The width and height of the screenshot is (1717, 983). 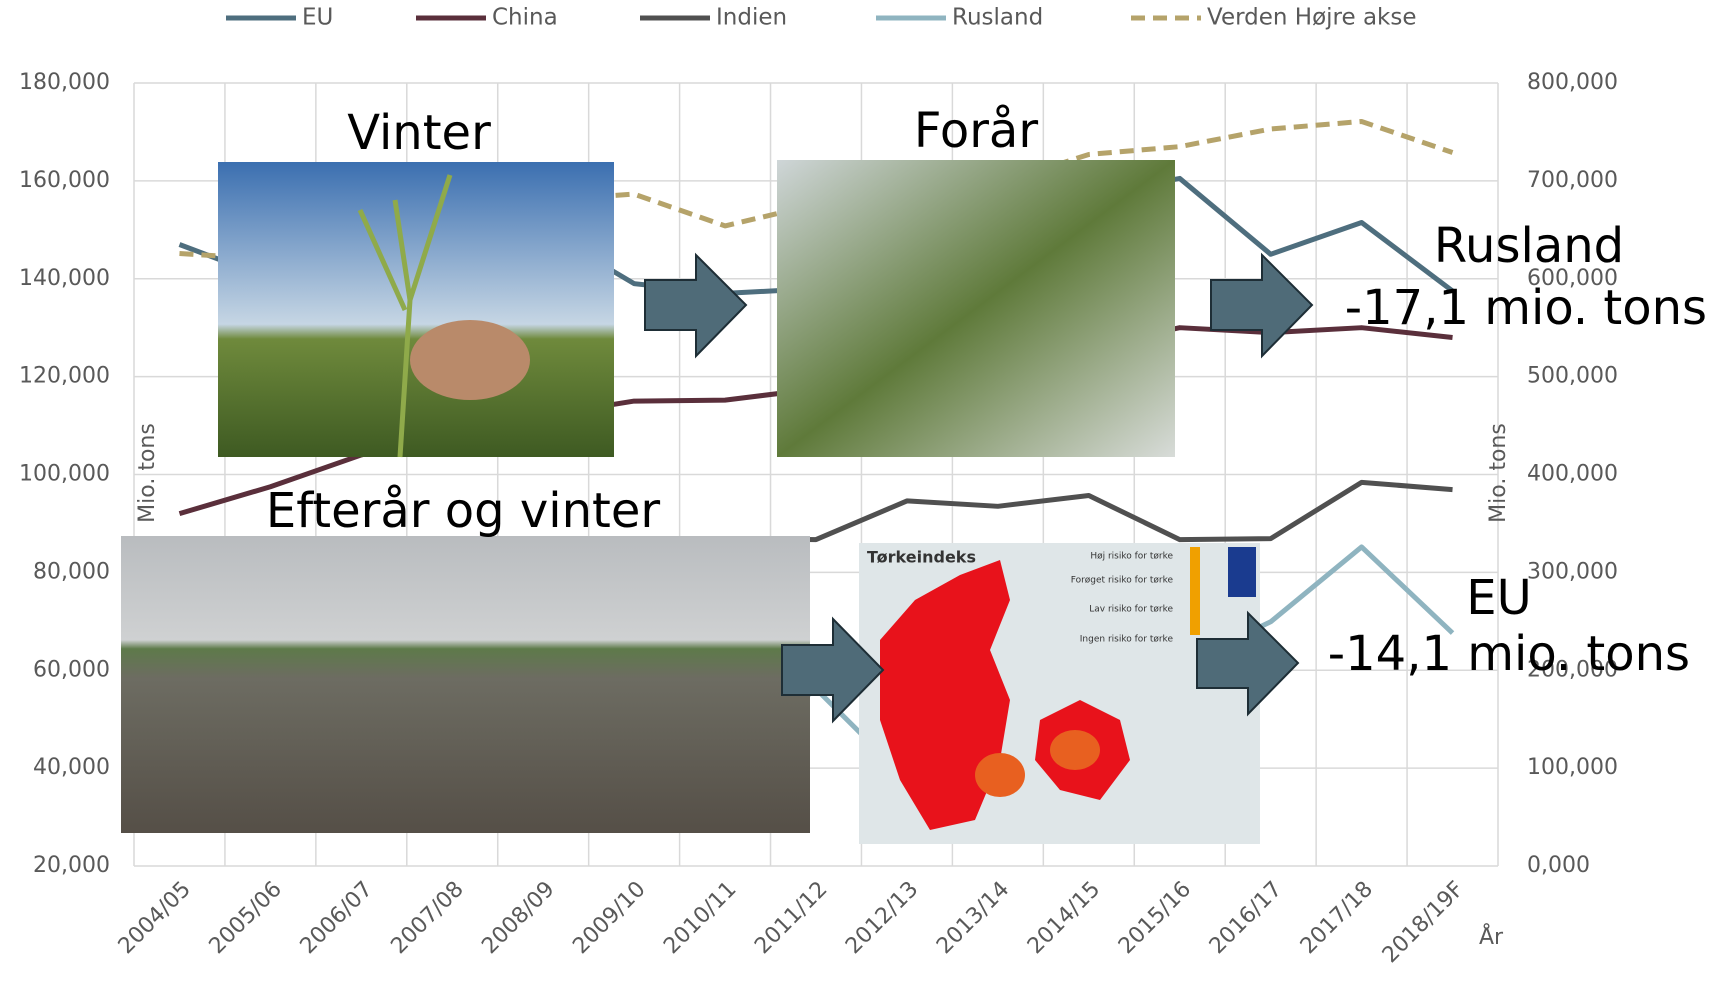 What do you see at coordinates (1572, 571) in the screenshot?
I see `y2-tick-label: 300,000` at bounding box center [1572, 571].